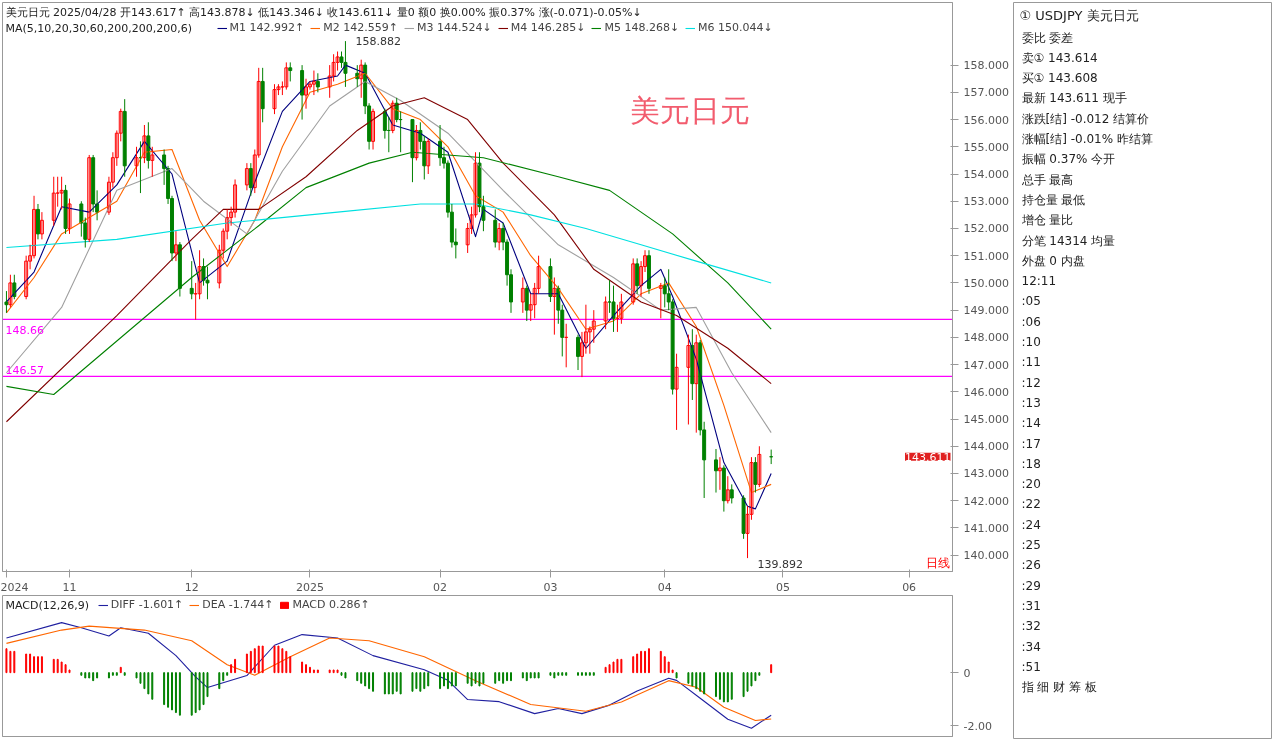  What do you see at coordinates (986, 501) in the screenshot?
I see `y-tick-label: 142.000` at bounding box center [986, 501].